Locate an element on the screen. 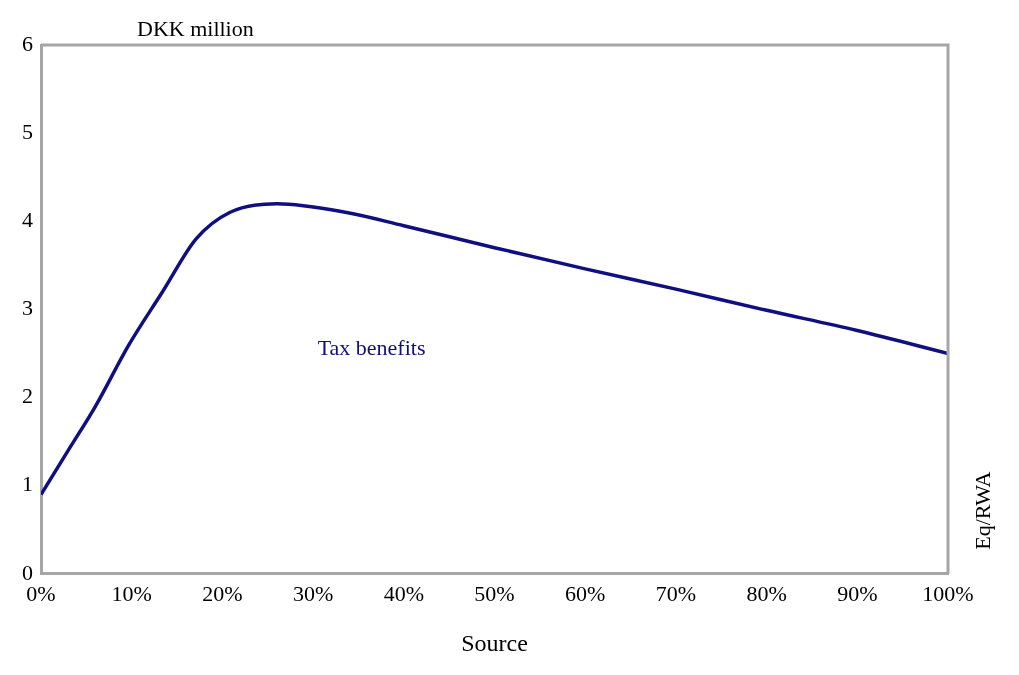  y-tick-label: 3 is located at coordinates (27, 308).